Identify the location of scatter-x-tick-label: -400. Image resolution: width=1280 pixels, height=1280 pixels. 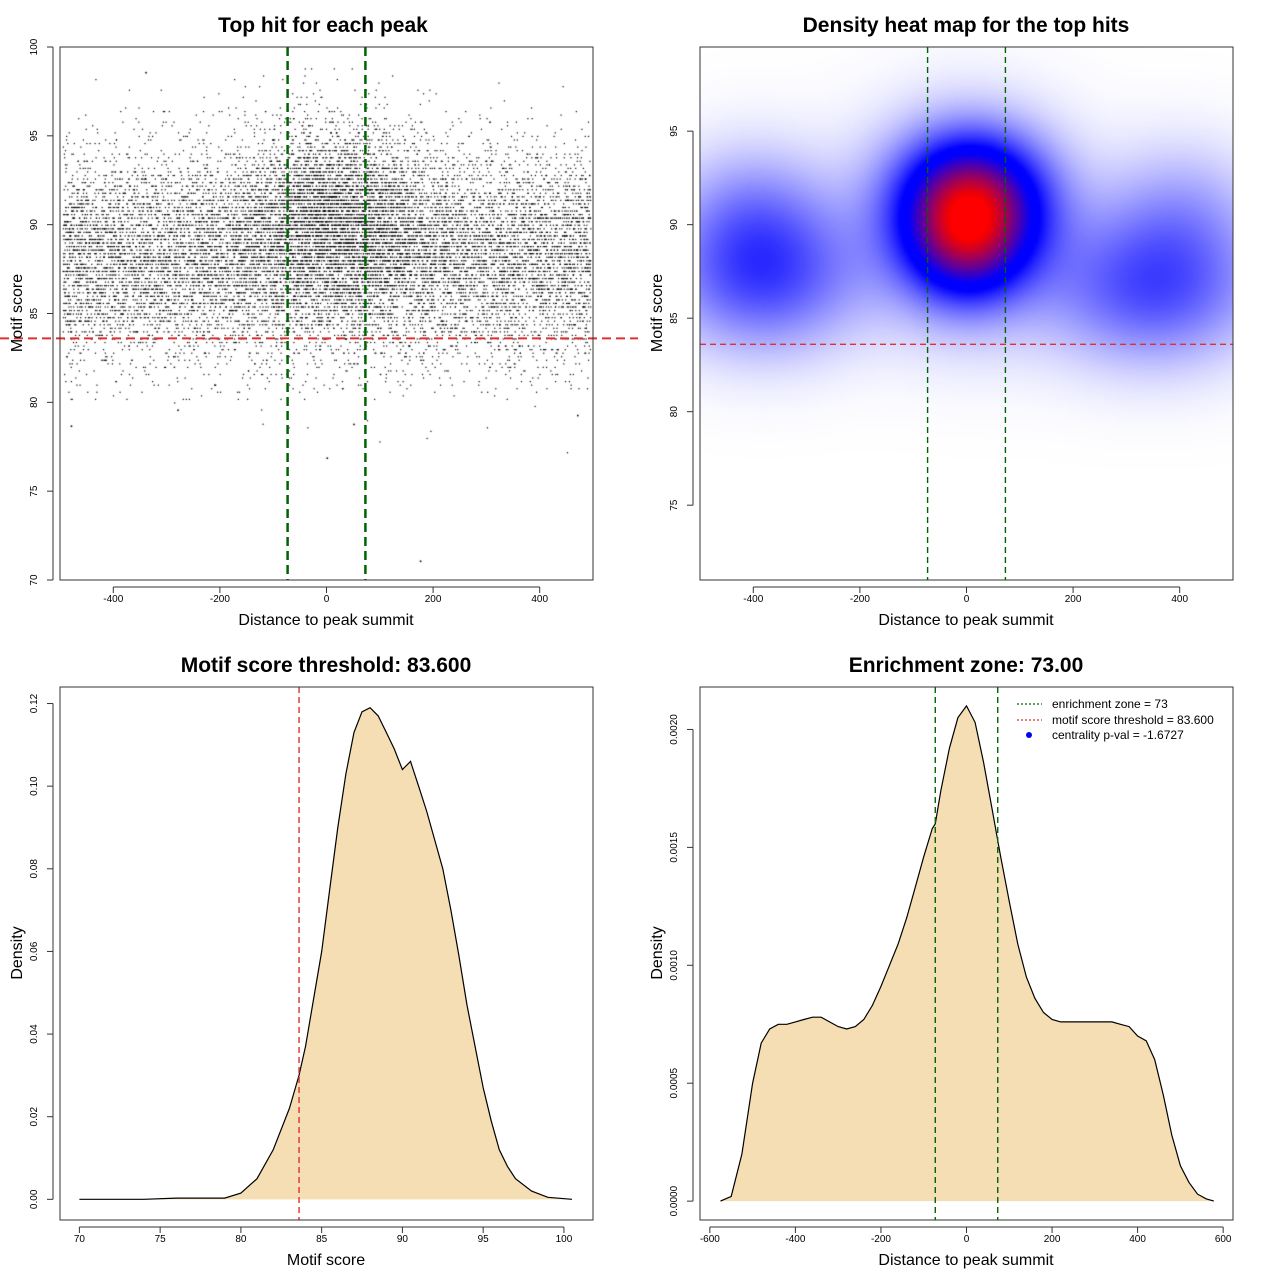
(113, 599).